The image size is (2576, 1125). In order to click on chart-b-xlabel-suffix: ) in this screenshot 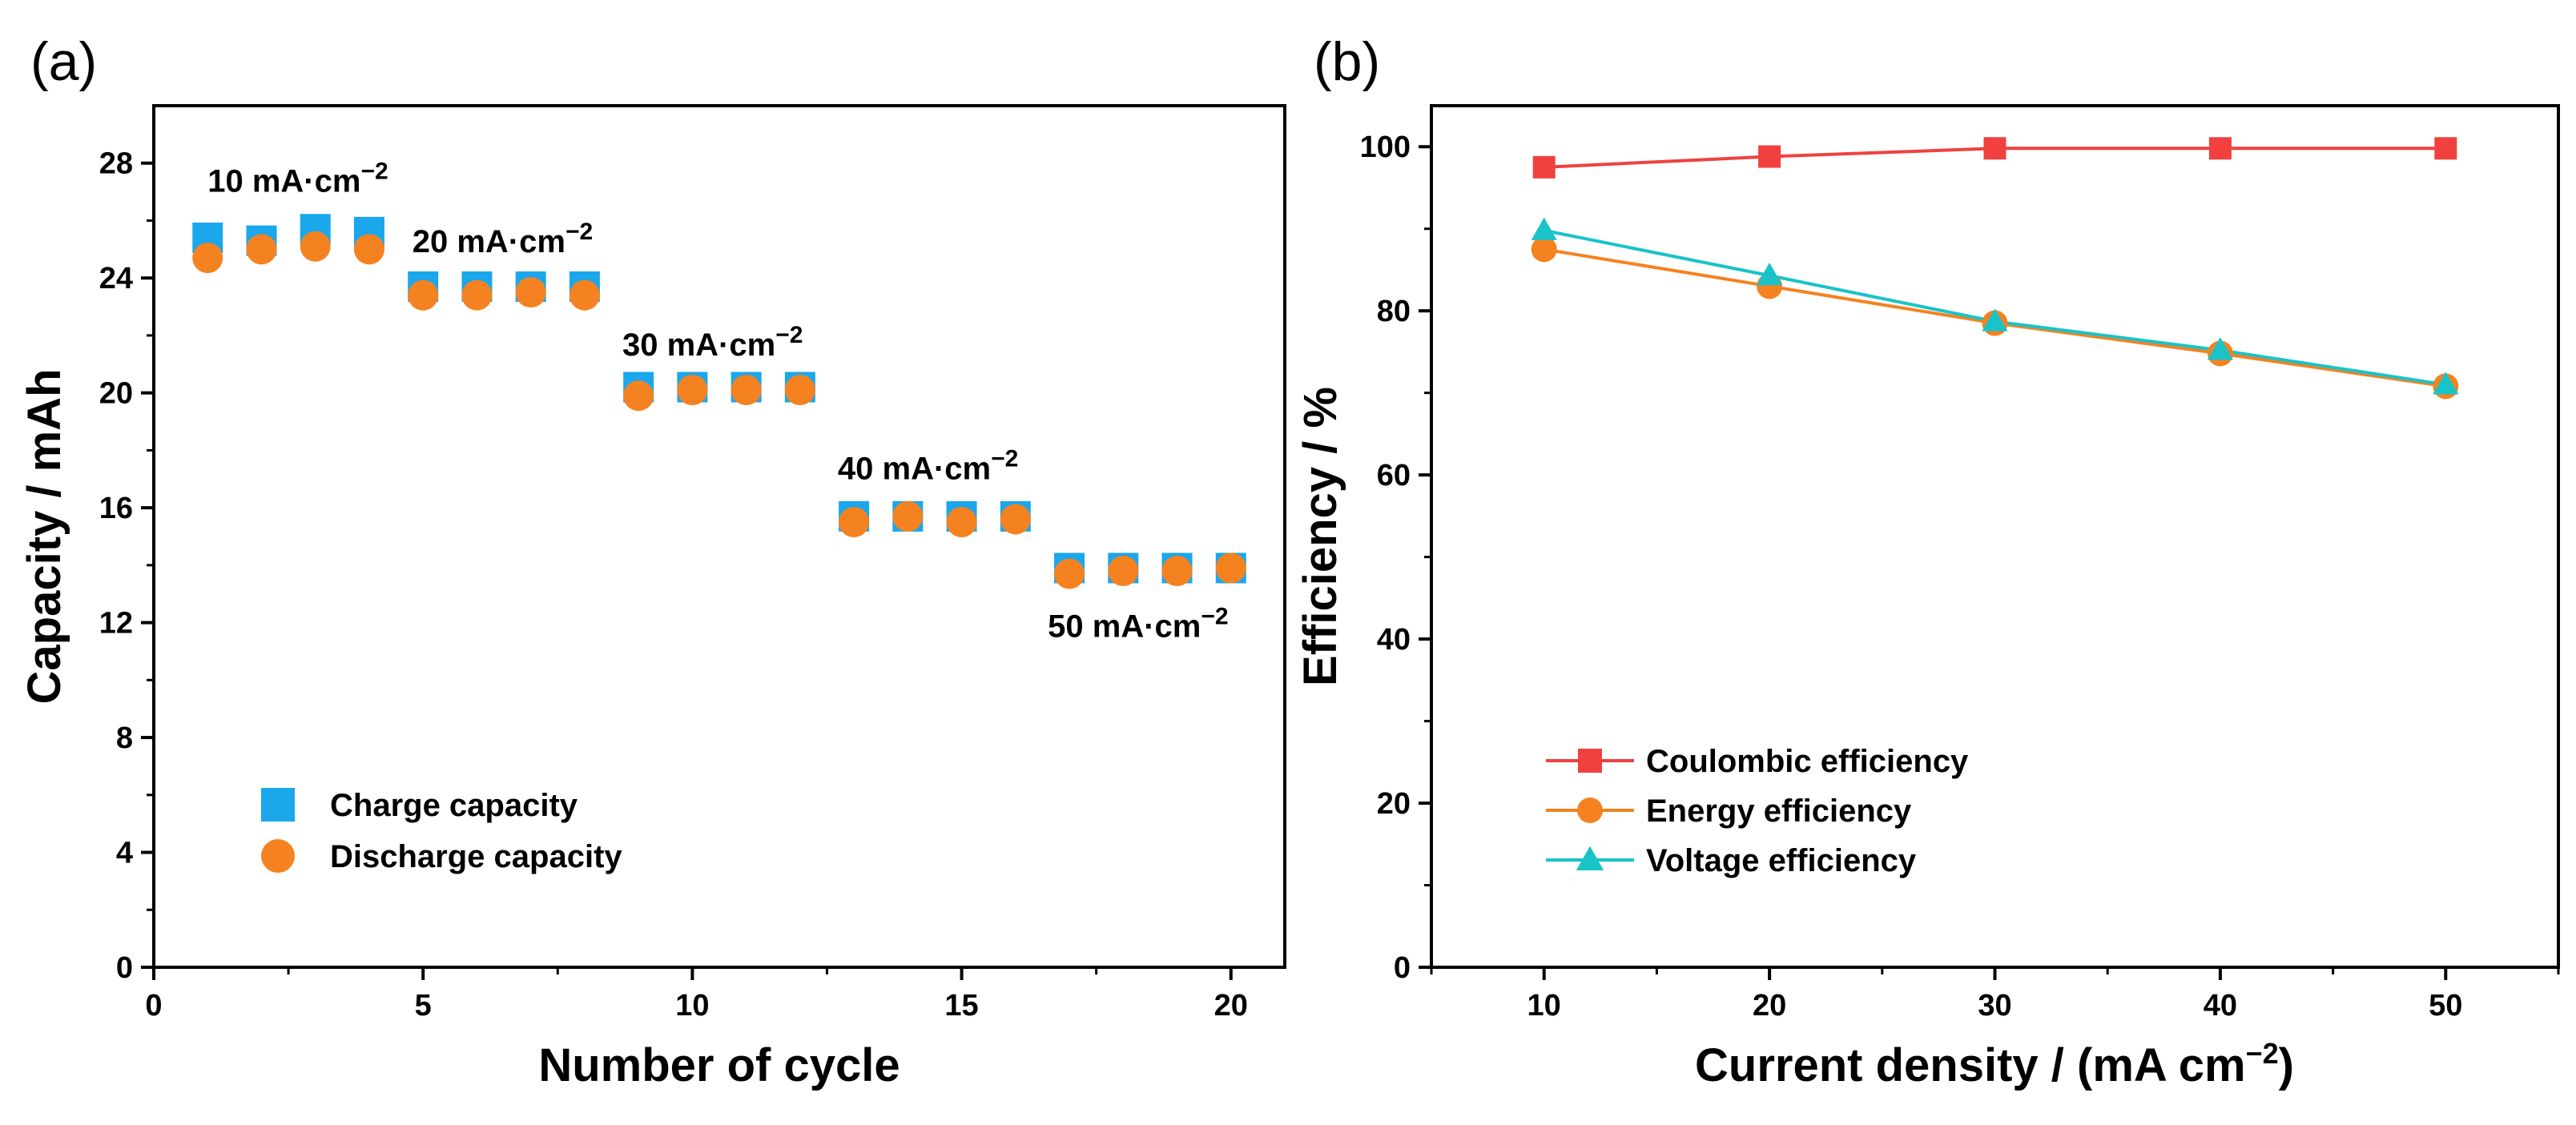, I will do `click(2286, 1065)`.